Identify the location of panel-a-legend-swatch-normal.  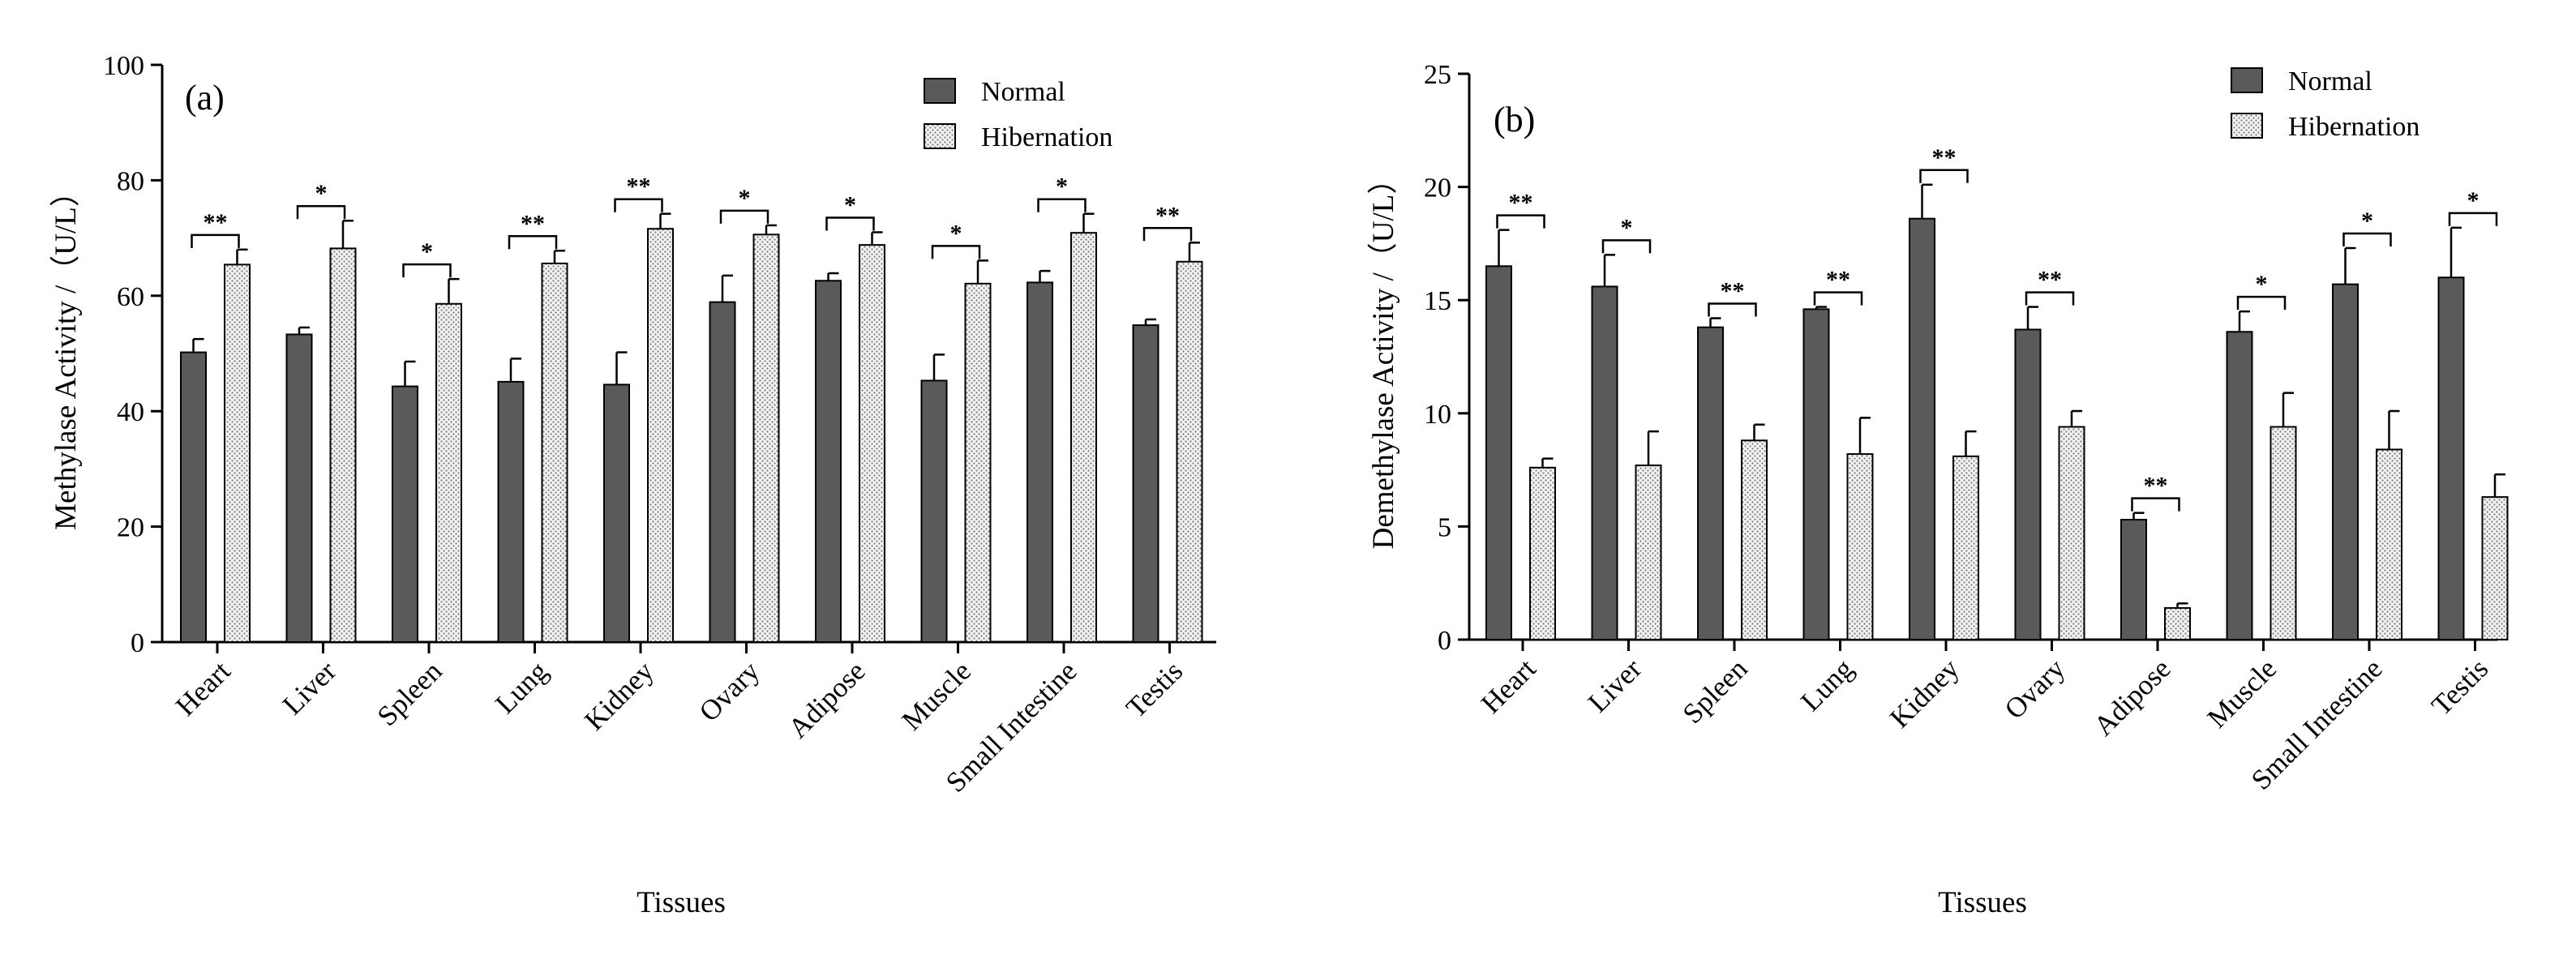
(940, 91).